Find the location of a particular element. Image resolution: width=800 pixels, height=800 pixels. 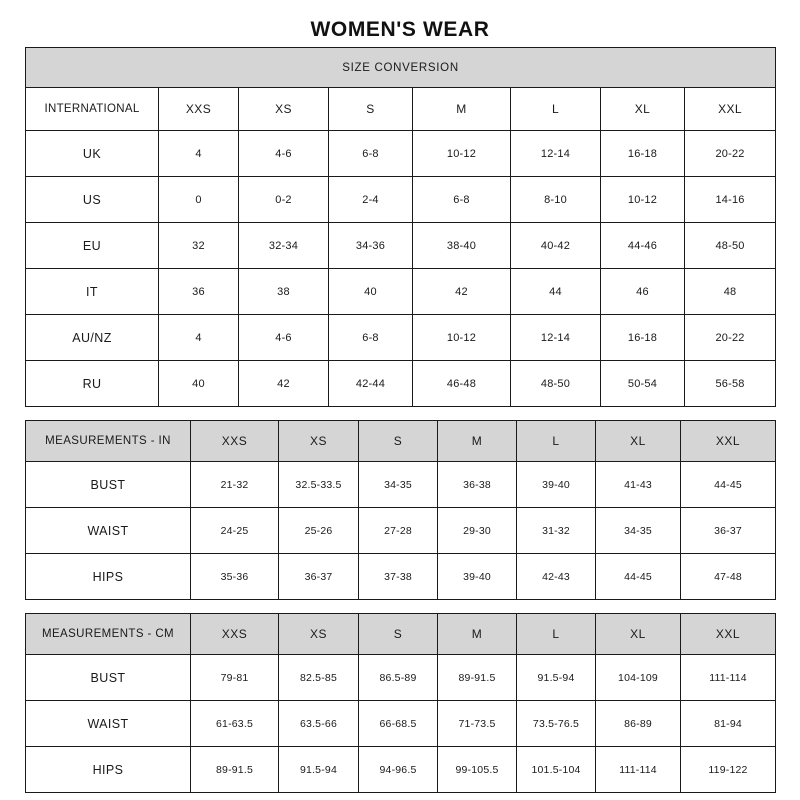

table-row: IT 36 38 40 42 44 46 48 is located at coordinates (401, 291).